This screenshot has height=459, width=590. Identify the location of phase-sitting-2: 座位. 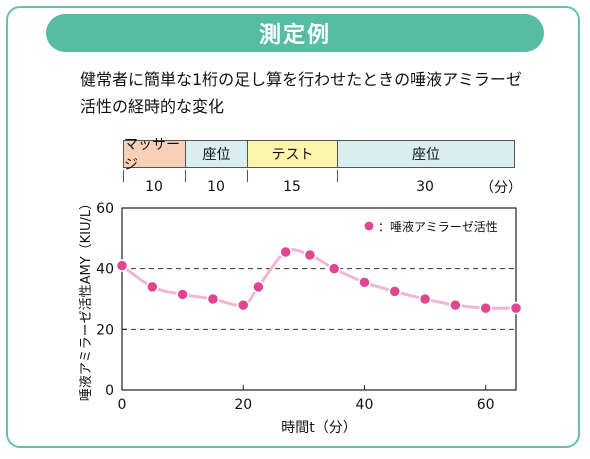
(426, 154).